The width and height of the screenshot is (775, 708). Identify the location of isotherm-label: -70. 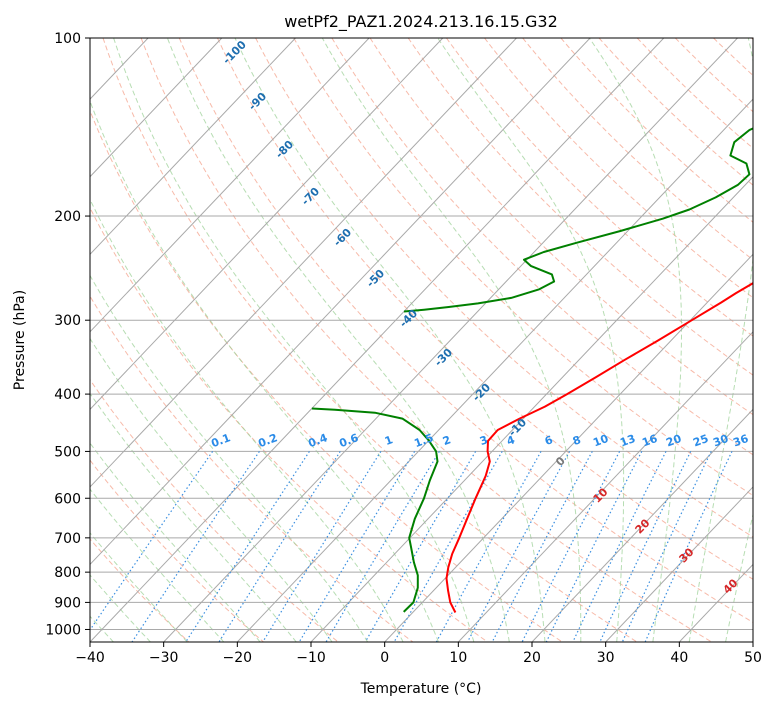
(310, 196).